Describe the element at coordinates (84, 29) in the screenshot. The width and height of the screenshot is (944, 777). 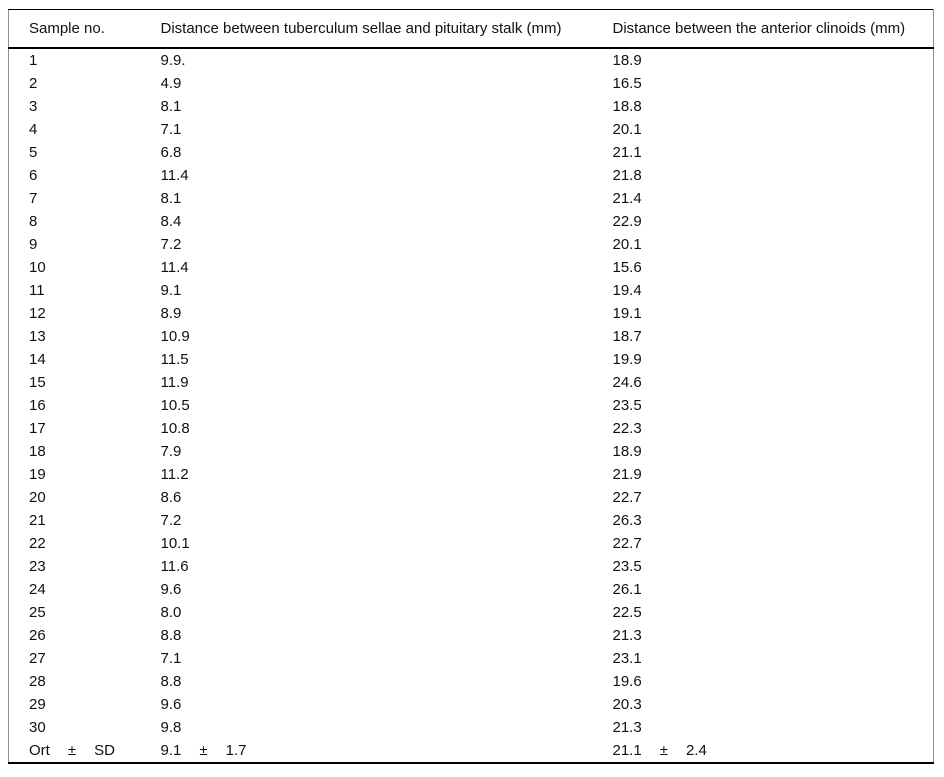
I see `column-header-sample-no: Sample no.` at that location.